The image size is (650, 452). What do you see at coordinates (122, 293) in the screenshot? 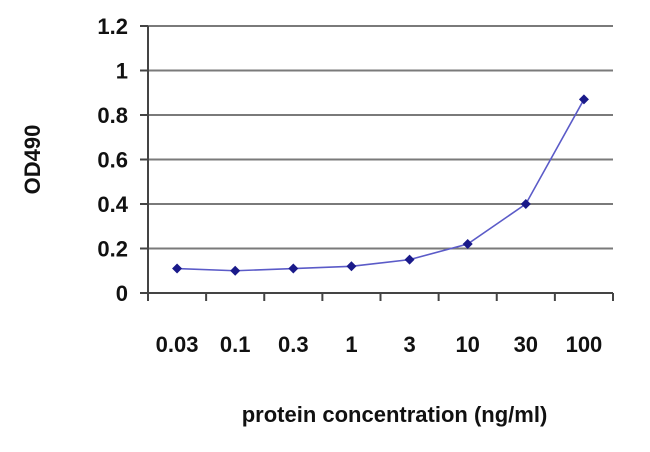
I see `y-tick-label: 0` at bounding box center [122, 293].